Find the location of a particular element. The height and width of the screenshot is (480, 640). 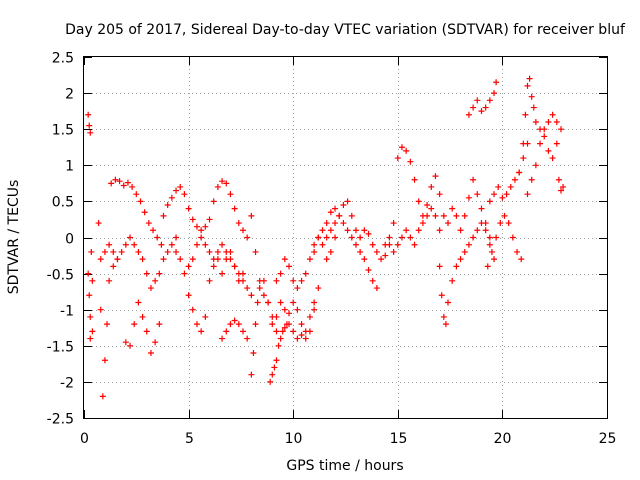

series-track-y is located at coordinates (545, 154).